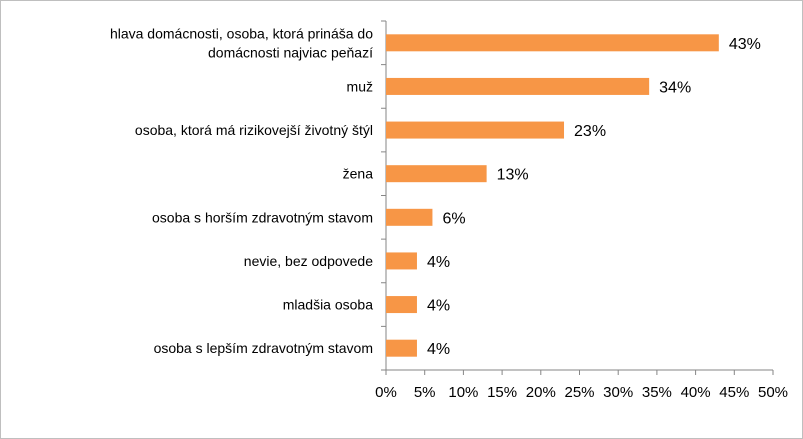  I want to click on category-label: osoba, ktorá má rizikovejší životný štýl, so click(254, 130).